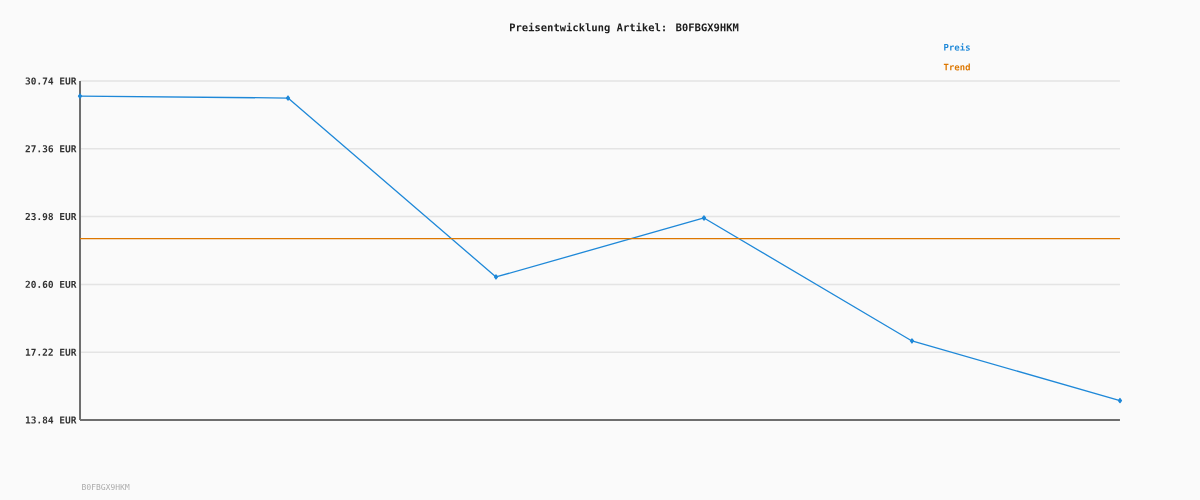  What do you see at coordinates (51, 216) in the screenshot?
I see `y-tick-label: 23.98 EUR` at bounding box center [51, 216].